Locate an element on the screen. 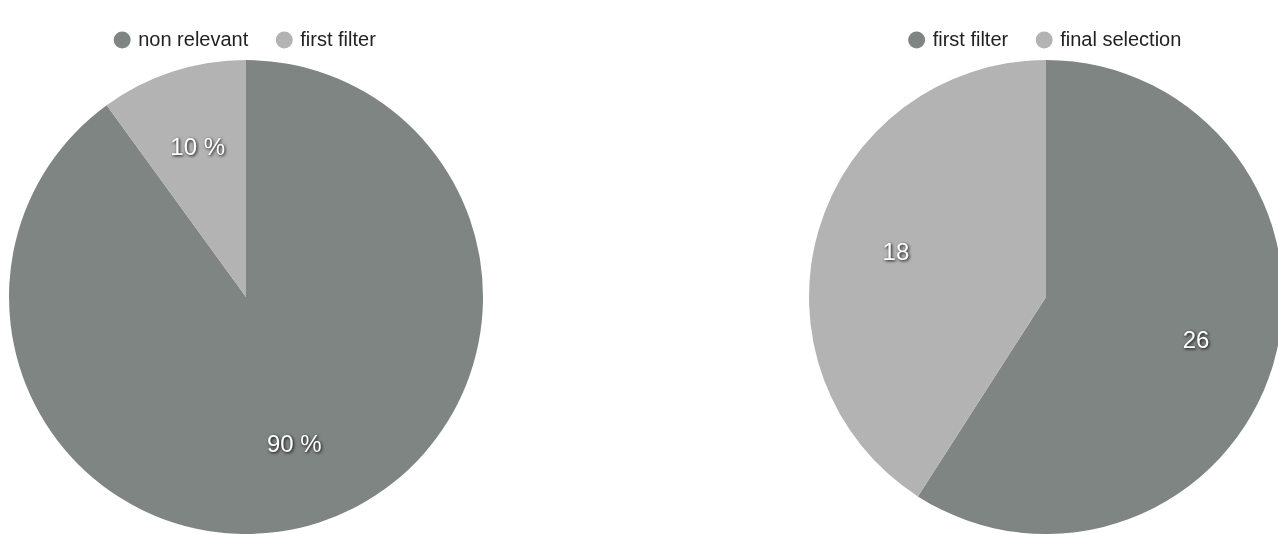 The height and width of the screenshot is (534, 1278). legend-label: non relevant is located at coordinates (193, 38).